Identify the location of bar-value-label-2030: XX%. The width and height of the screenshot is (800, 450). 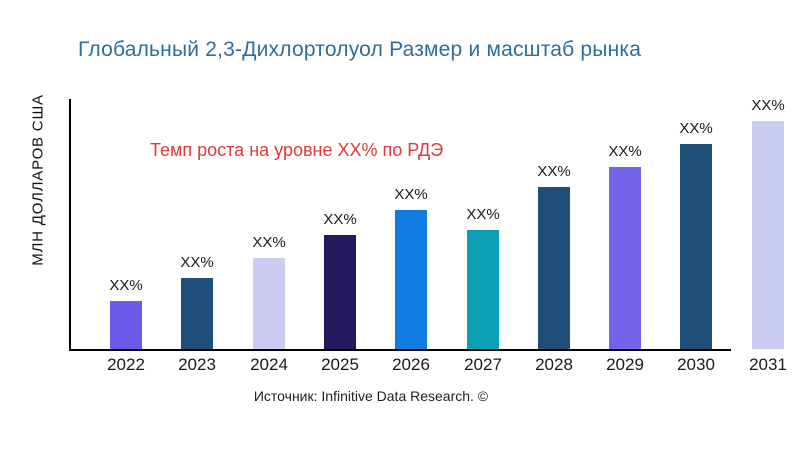
(696, 128).